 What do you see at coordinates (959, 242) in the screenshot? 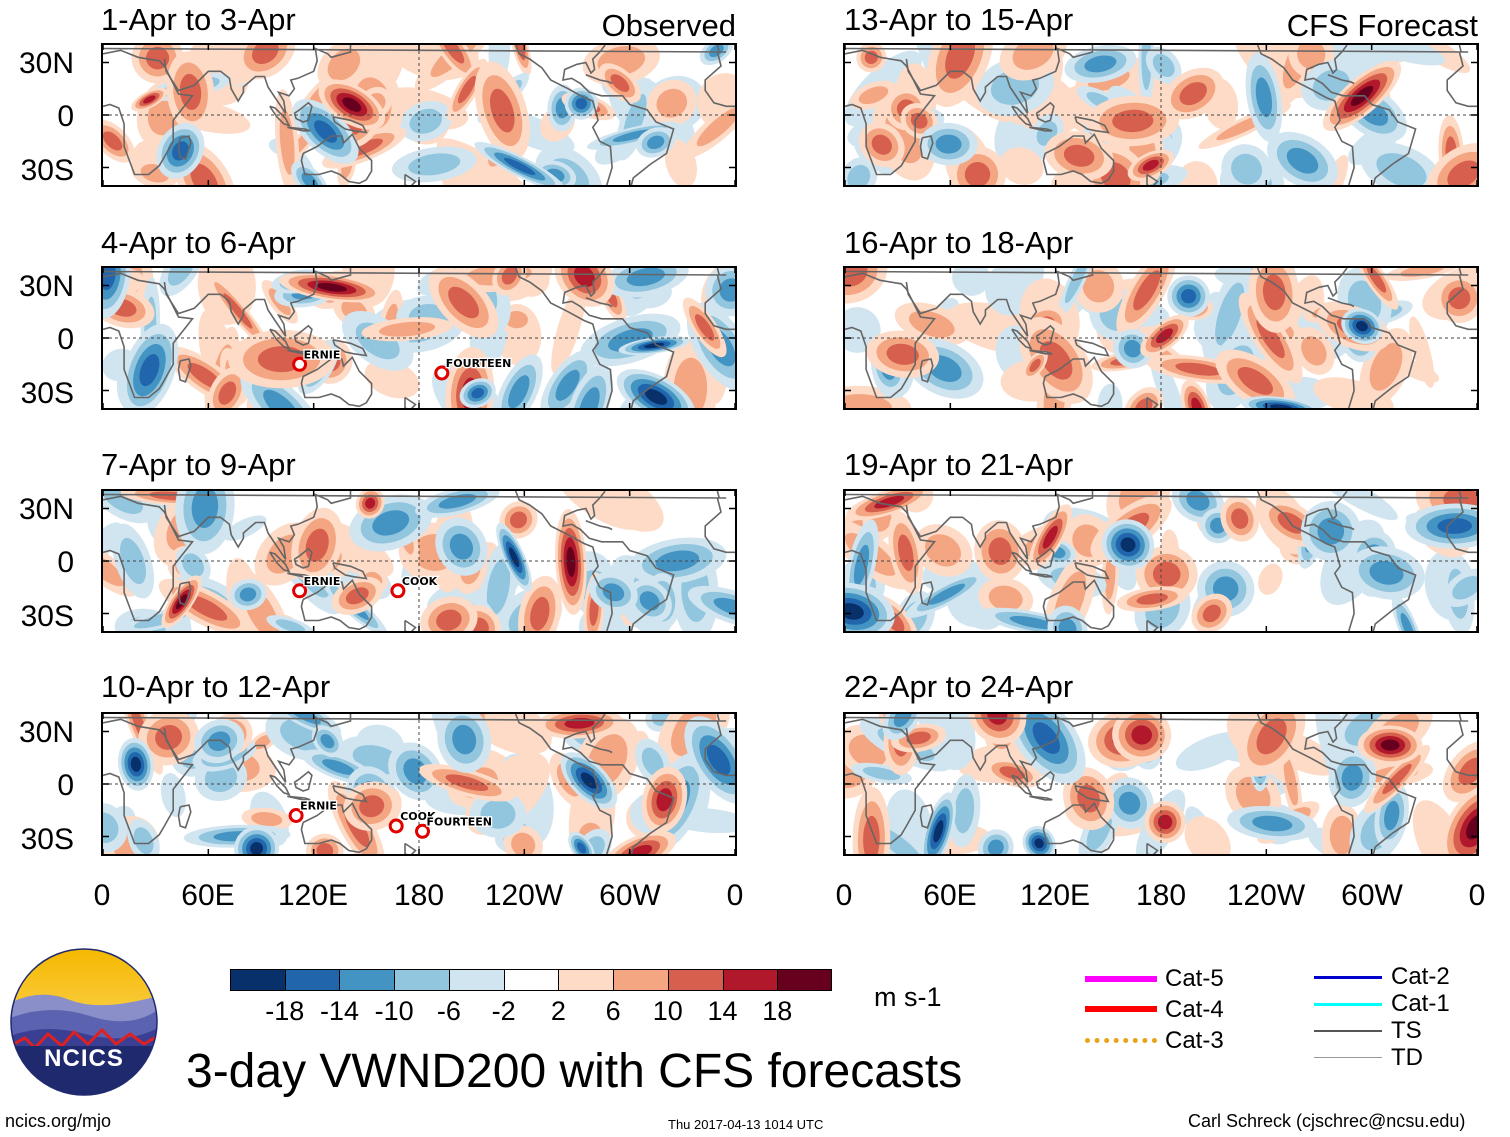
I see `panel-title: 16-Apr to 18-Apr` at bounding box center [959, 242].